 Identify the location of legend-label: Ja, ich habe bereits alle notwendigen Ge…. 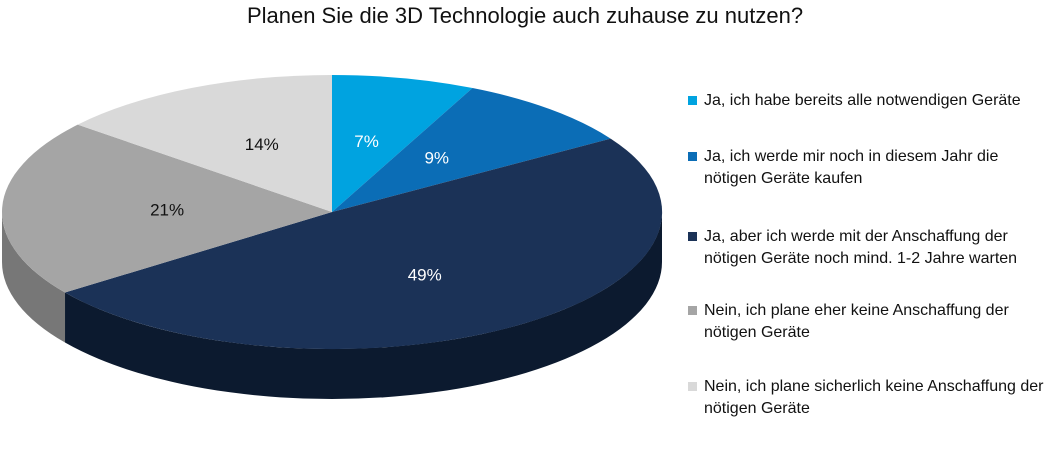
(862, 100).